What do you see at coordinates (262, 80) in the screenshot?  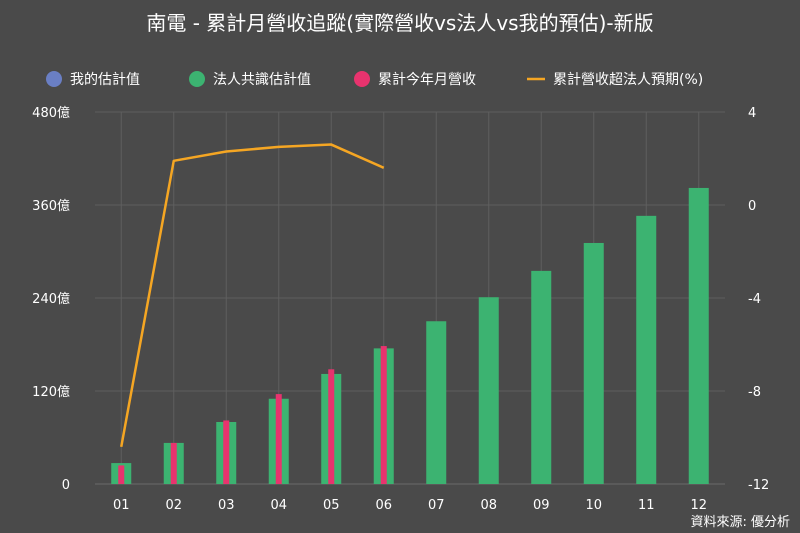 I see `legend-label: 法人共識估計值` at bounding box center [262, 80].